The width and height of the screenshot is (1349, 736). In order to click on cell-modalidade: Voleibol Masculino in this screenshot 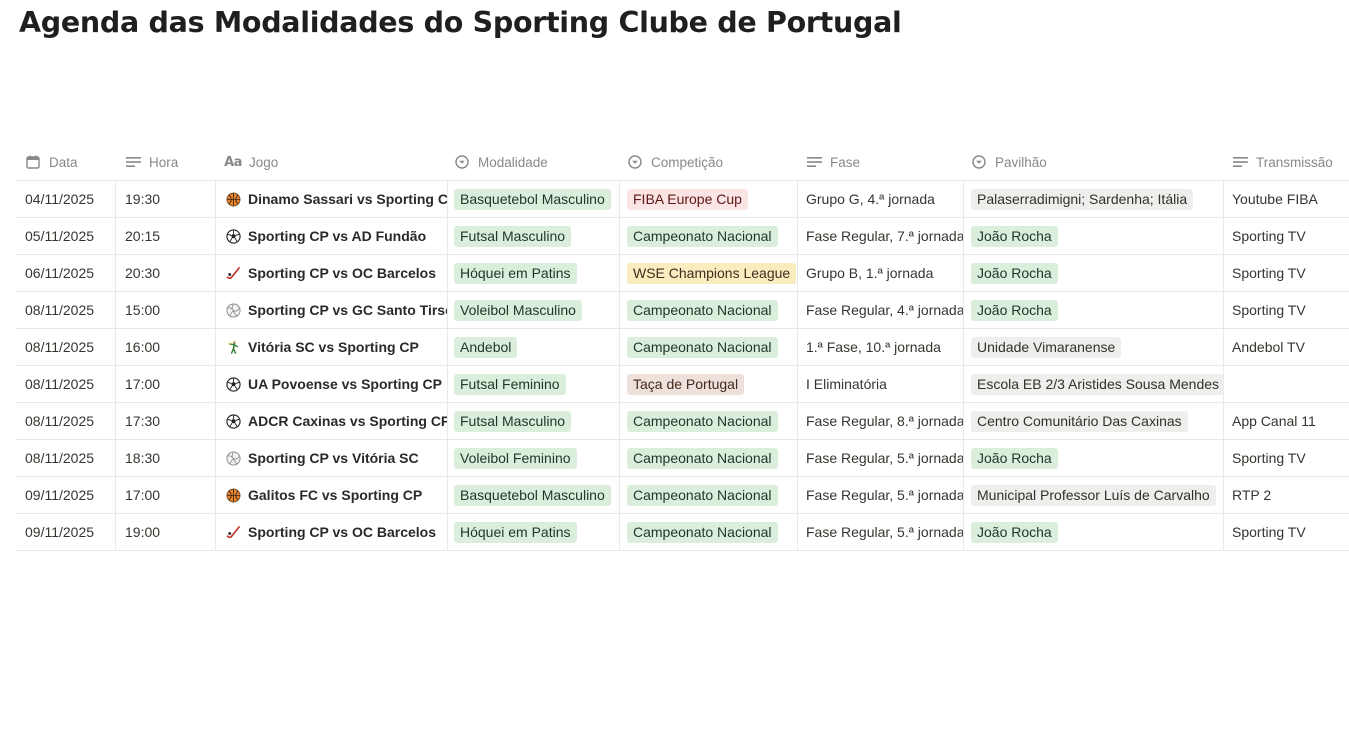, I will do `click(534, 310)`.